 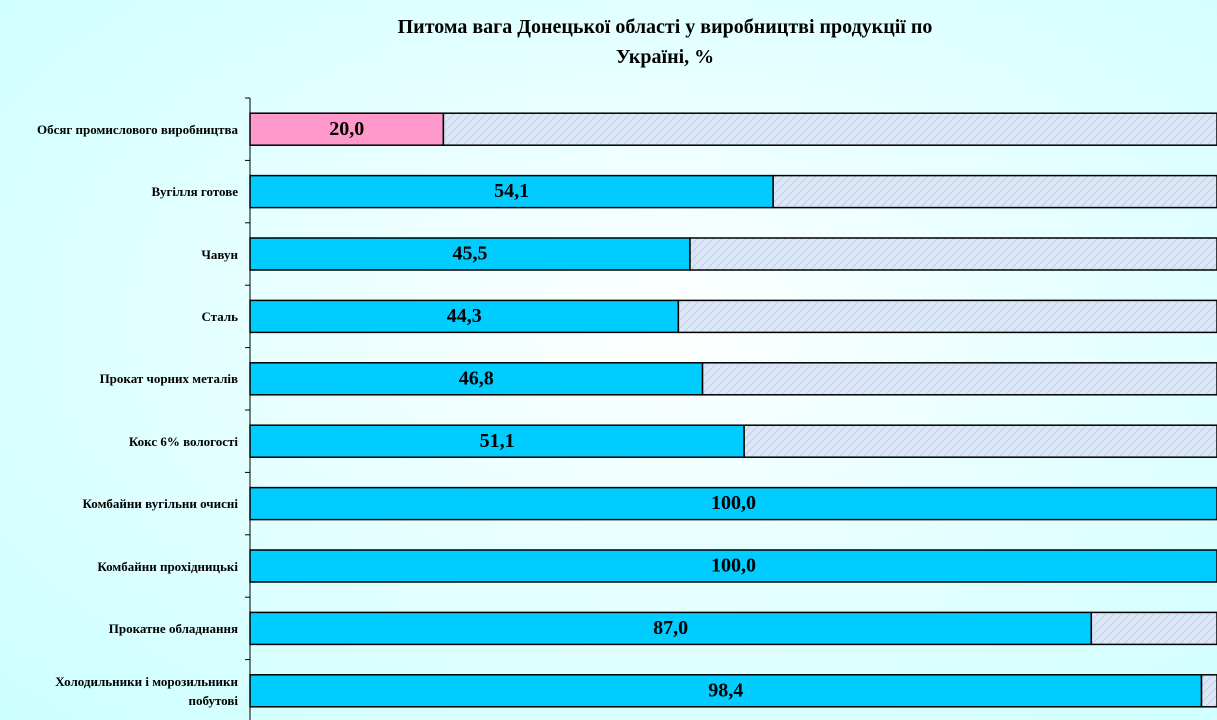 I want to click on data-label: 51,1, so click(x=497, y=441).